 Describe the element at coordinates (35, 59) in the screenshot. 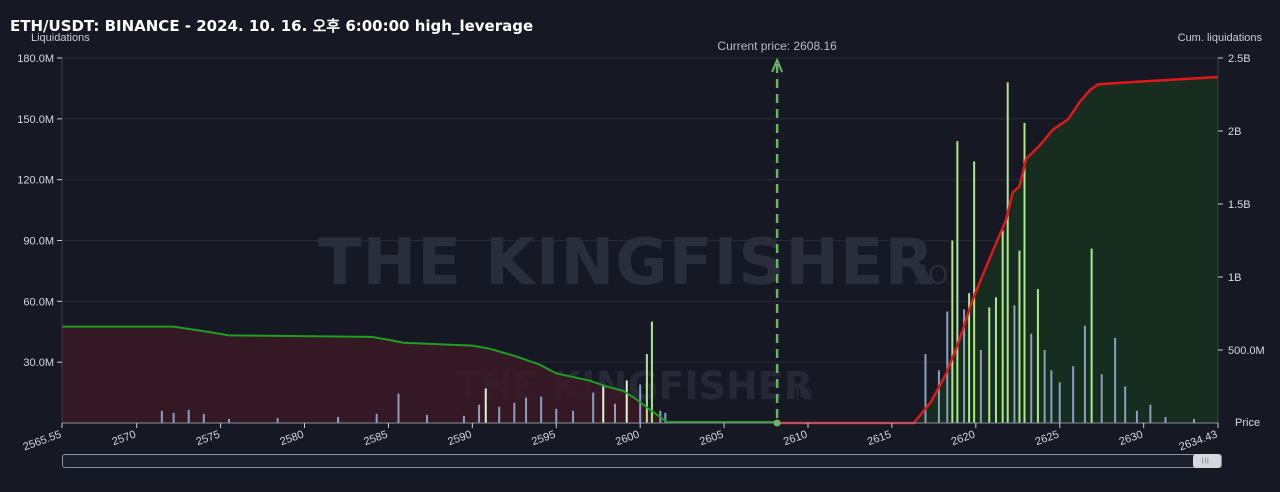

I see `y-tick-label-5: 180.0M` at that location.